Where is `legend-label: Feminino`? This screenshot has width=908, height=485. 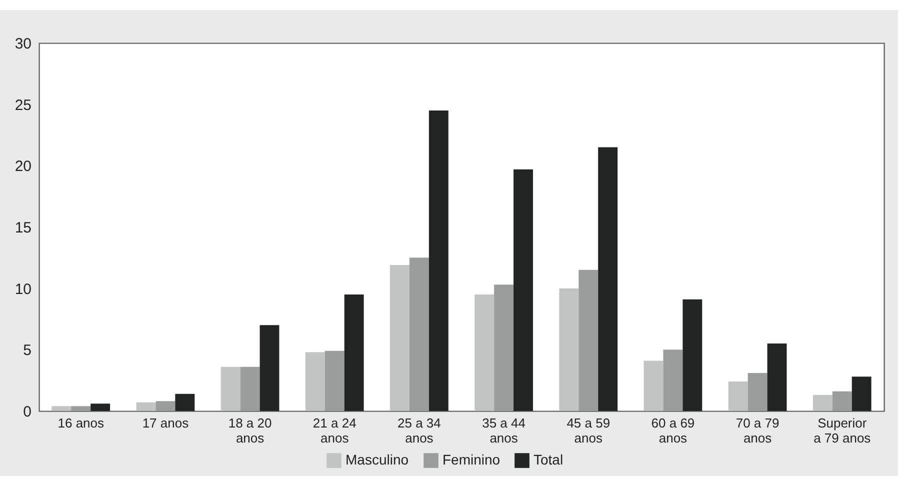 legend-label: Feminino is located at coordinates (471, 460).